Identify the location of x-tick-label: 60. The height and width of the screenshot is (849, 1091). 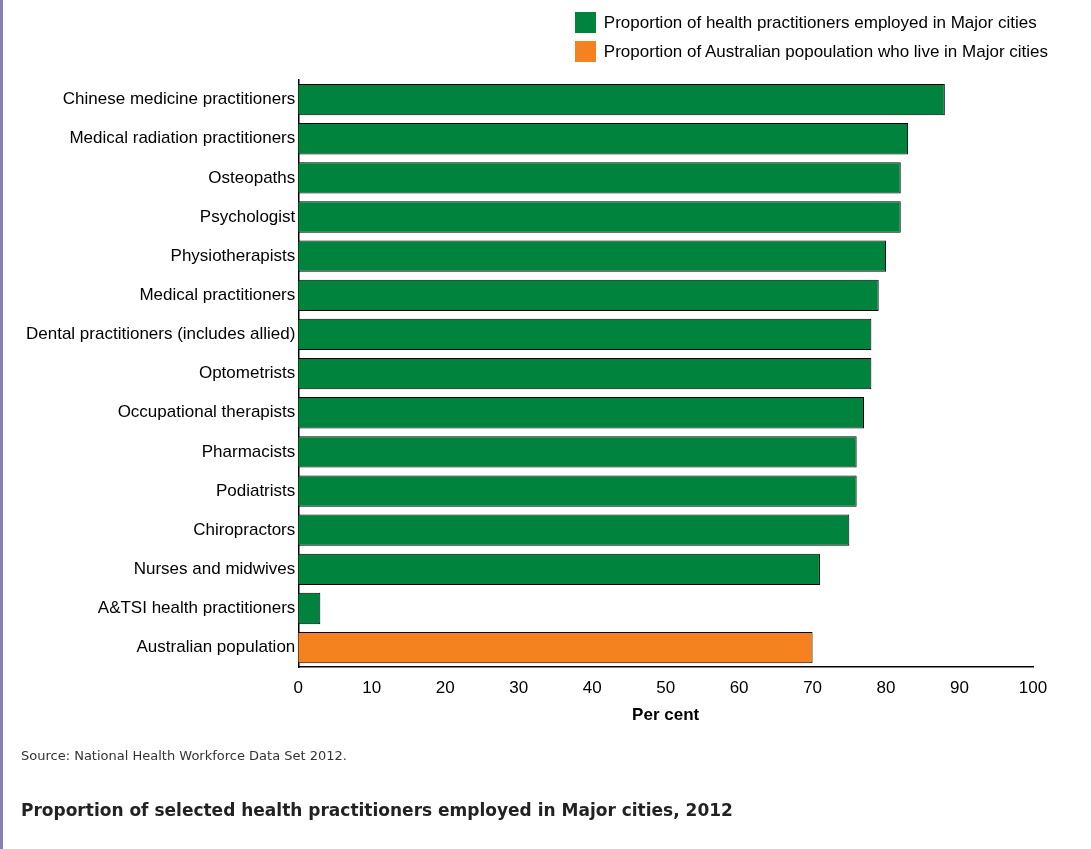
(739, 688).